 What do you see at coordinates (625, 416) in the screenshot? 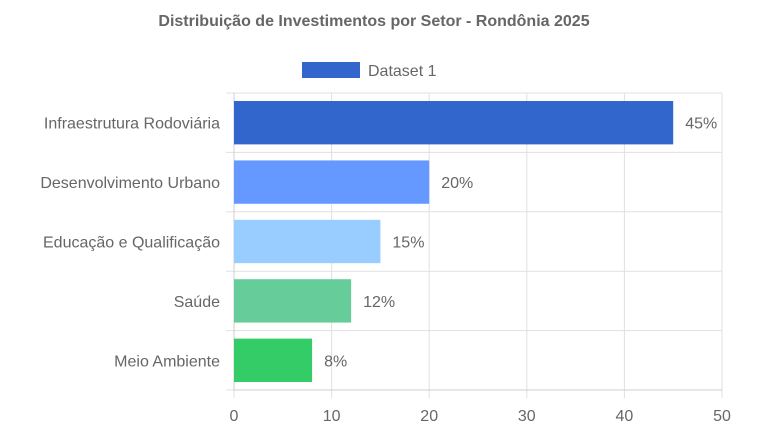
I see `x-tick-label: 40` at bounding box center [625, 416].